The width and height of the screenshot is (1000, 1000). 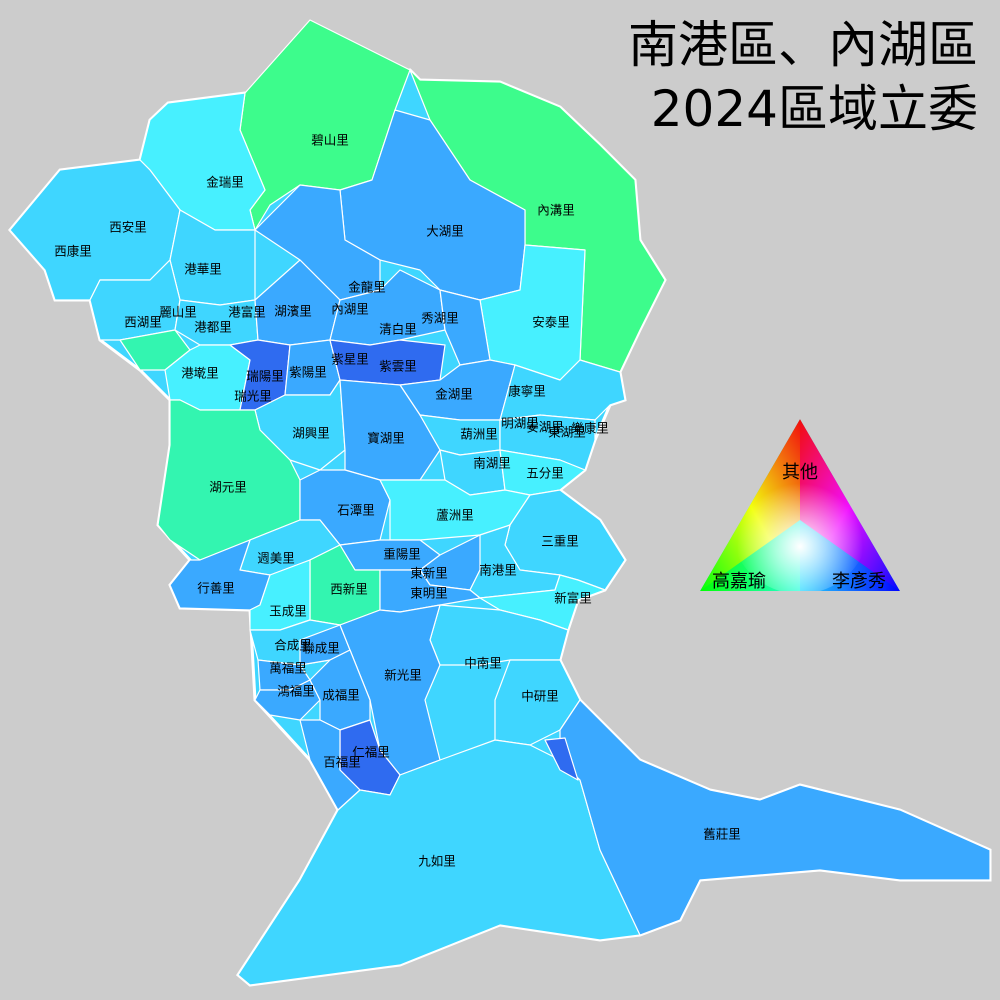 I want to click on village-label: 麗山里, so click(x=178, y=312).